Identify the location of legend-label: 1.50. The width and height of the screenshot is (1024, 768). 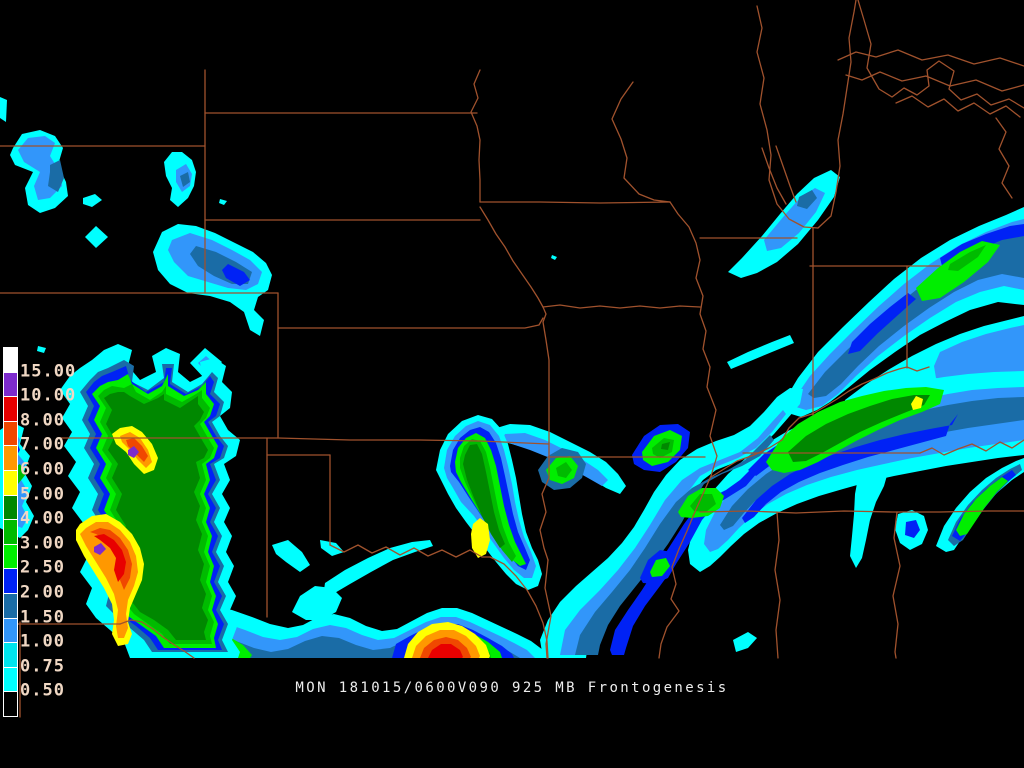
(42, 617).